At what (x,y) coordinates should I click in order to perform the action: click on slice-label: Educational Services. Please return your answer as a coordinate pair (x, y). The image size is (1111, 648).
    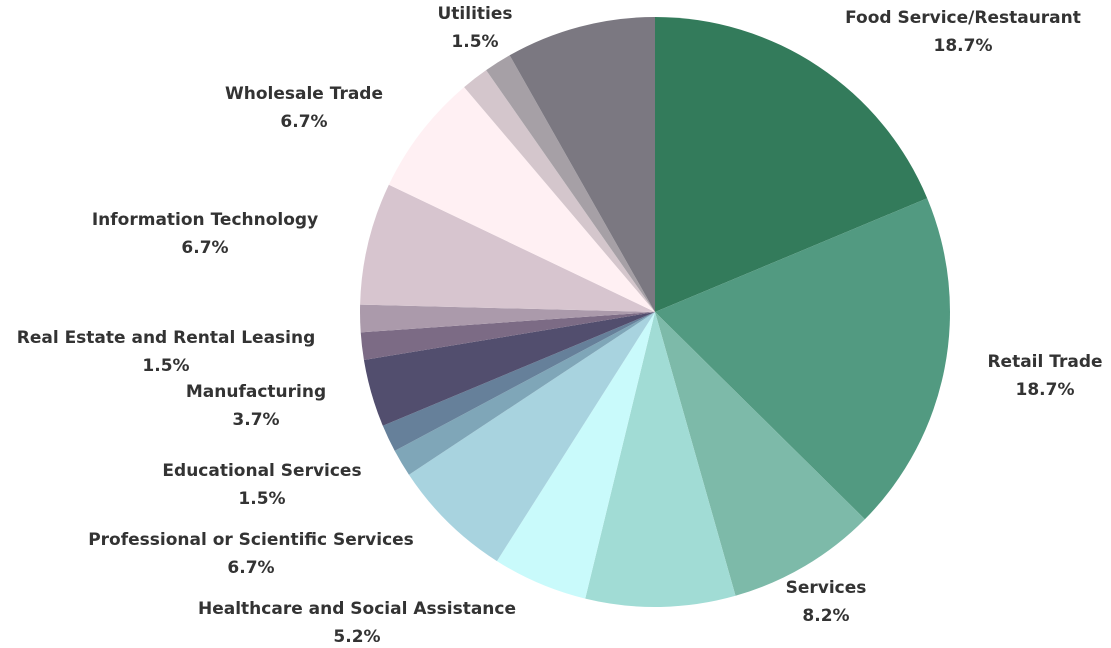
    Looking at the image, I should click on (261, 471).